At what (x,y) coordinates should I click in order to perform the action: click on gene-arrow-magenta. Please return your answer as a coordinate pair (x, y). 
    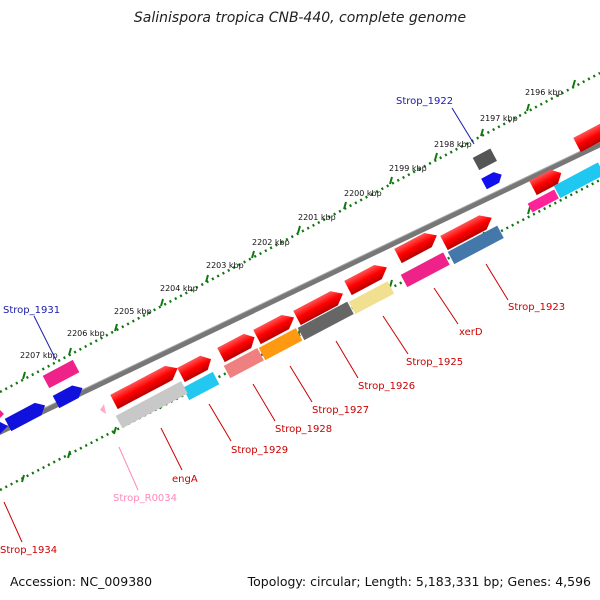
    Looking at the image, I should click on (425, 270).